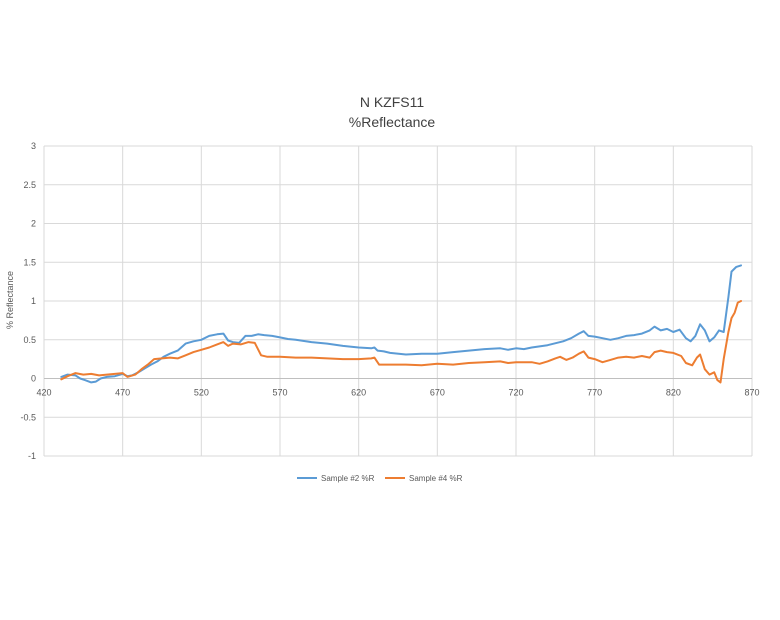 The height and width of the screenshot is (620, 780). What do you see at coordinates (122, 393) in the screenshot?
I see `x-tick-label: 470` at bounding box center [122, 393].